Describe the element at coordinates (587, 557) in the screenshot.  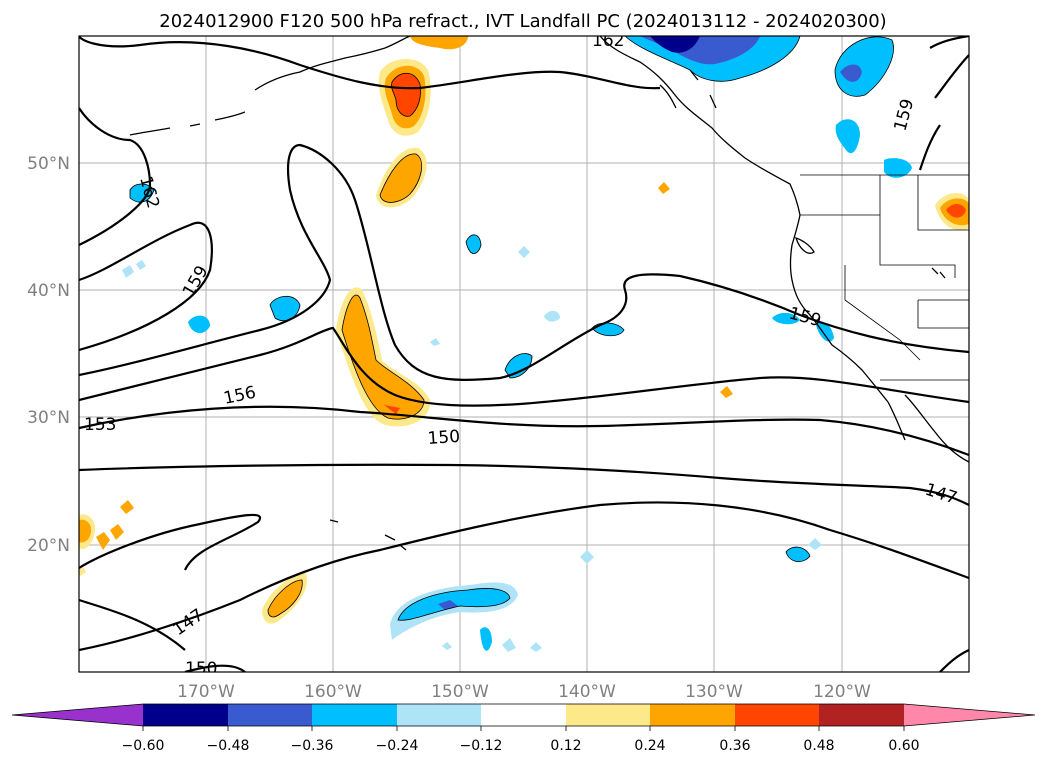
I see `shade-south-blue-spot` at that location.